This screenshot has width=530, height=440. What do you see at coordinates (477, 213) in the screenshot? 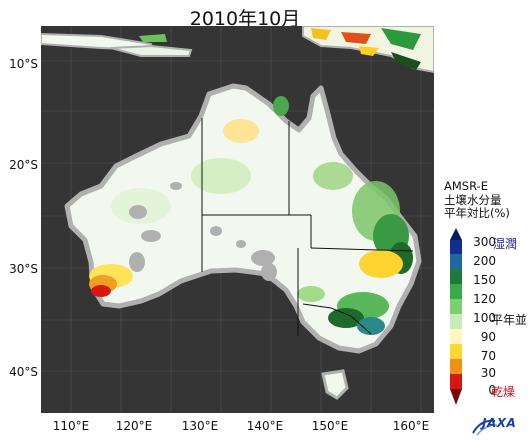
I see `legend-title-line: 平年対比(%)` at bounding box center [477, 213].